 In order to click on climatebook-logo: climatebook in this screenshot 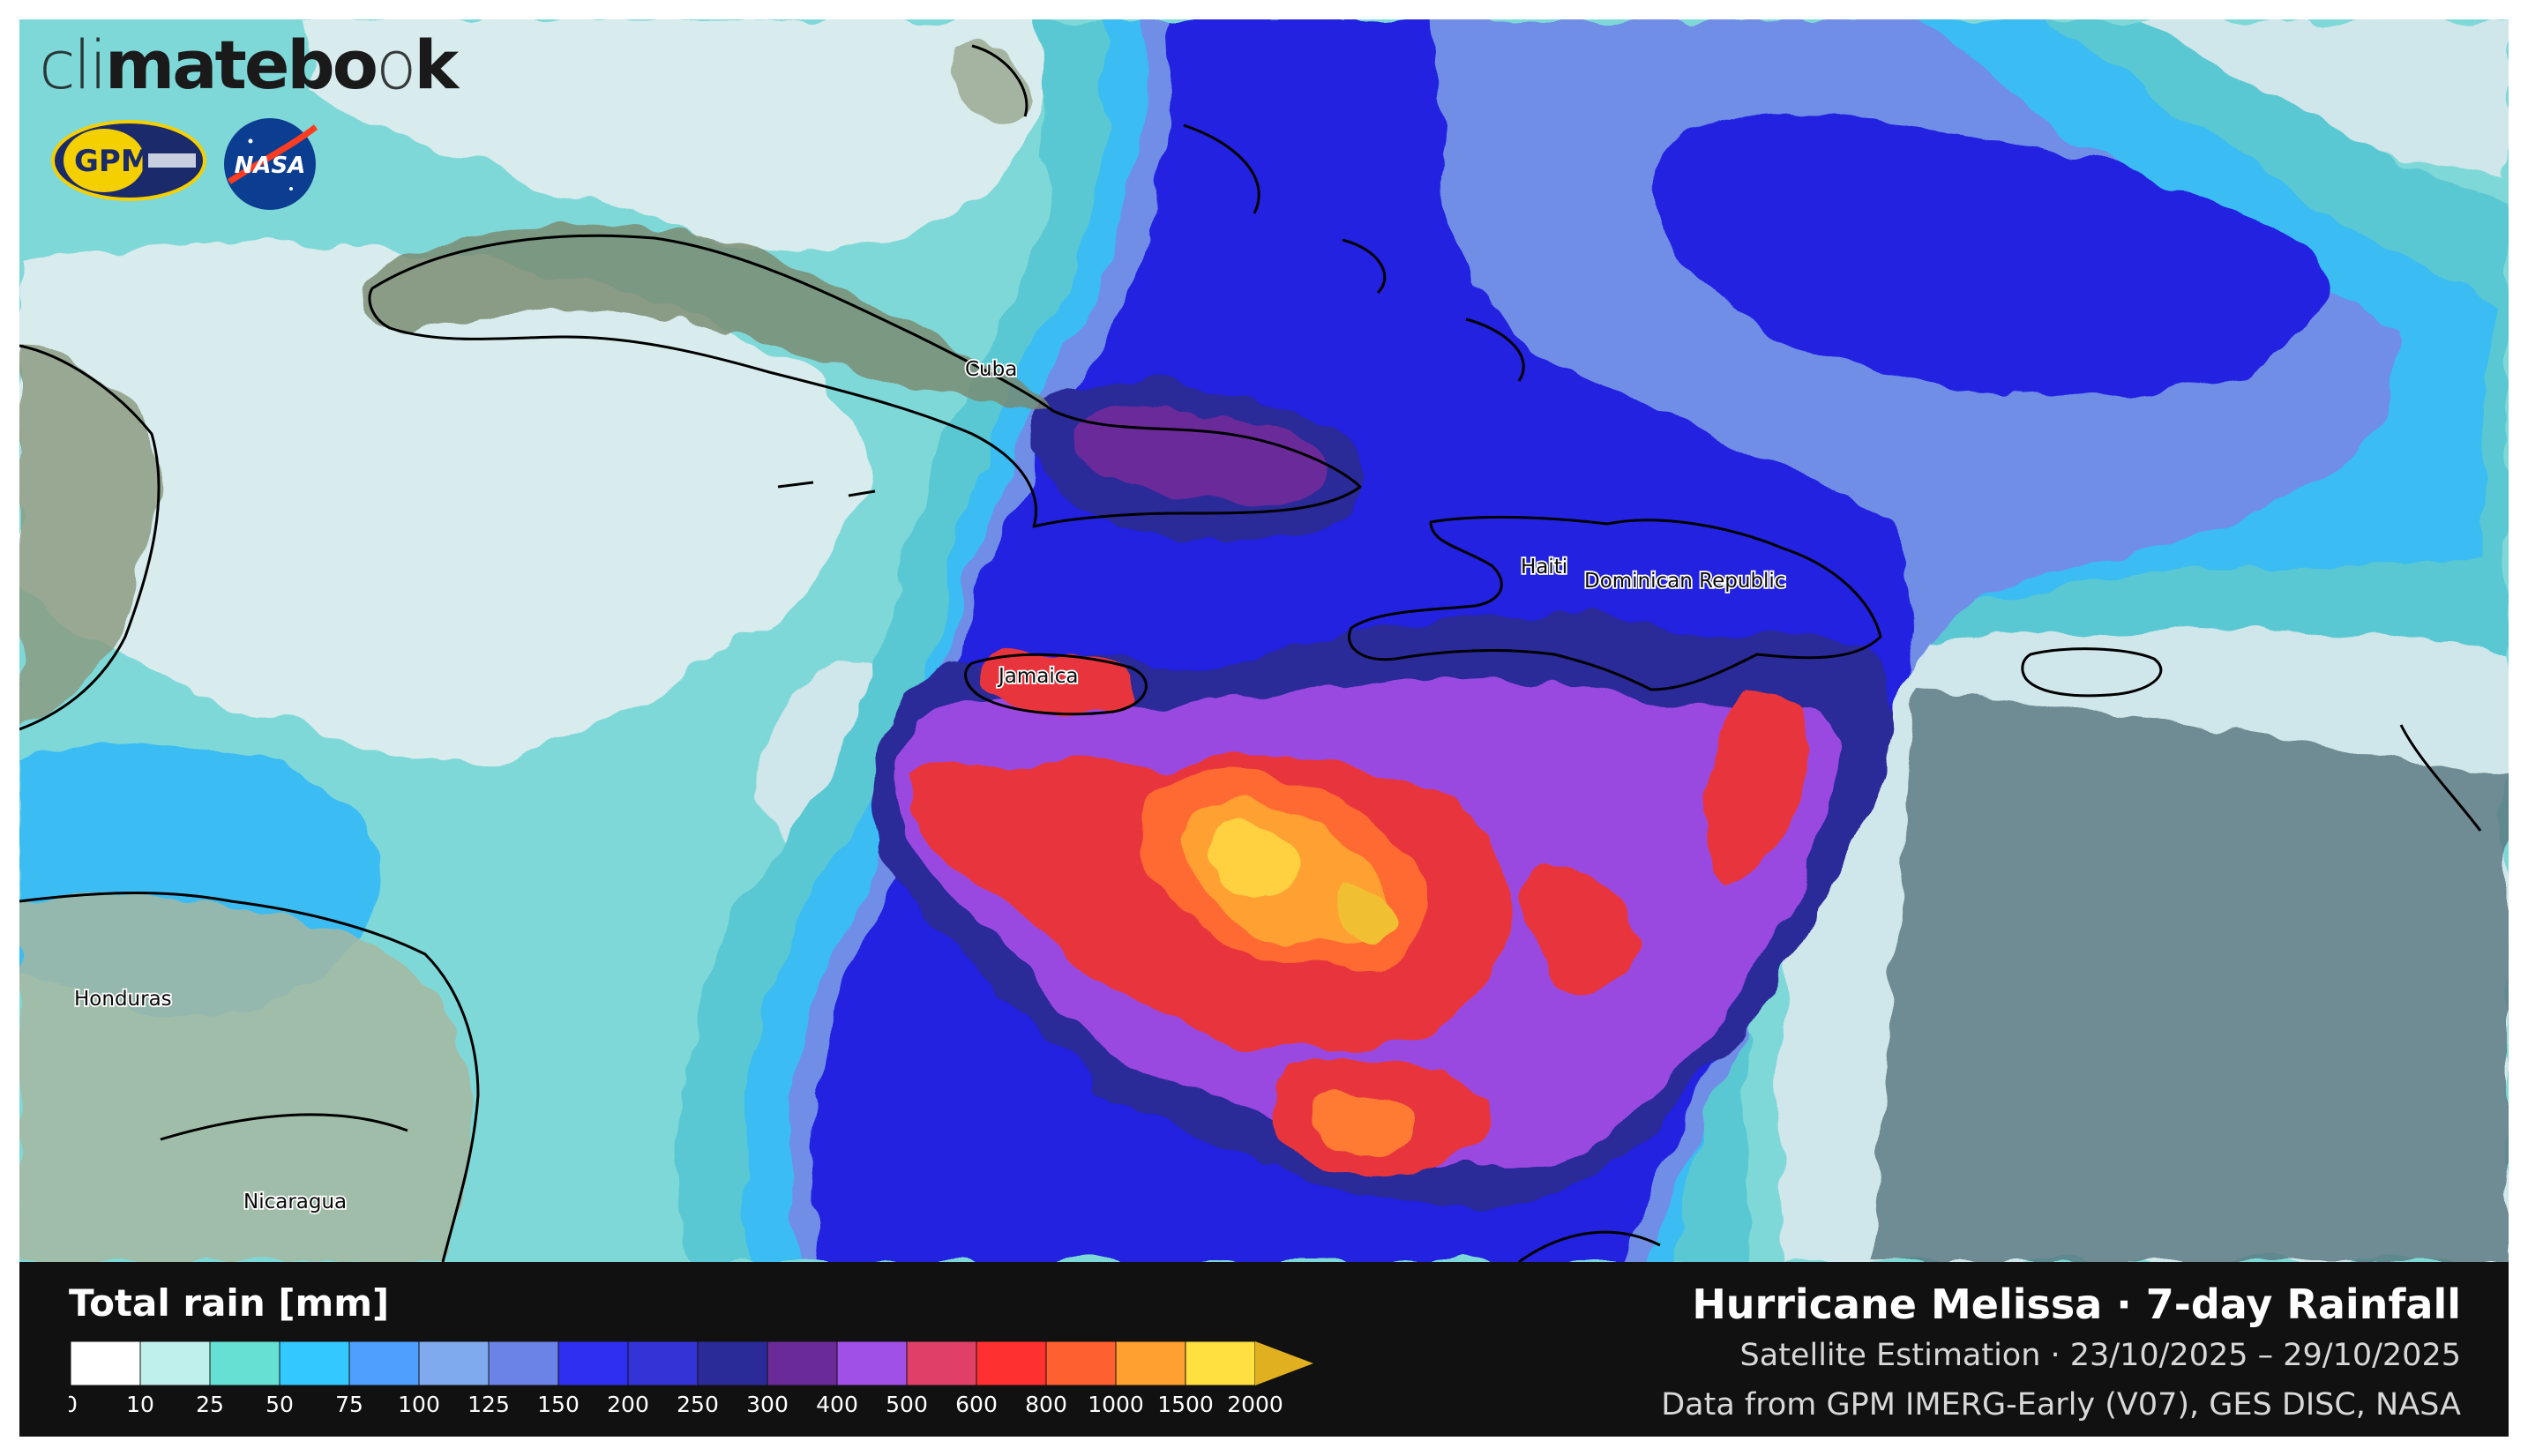, I will do `click(249, 65)`.